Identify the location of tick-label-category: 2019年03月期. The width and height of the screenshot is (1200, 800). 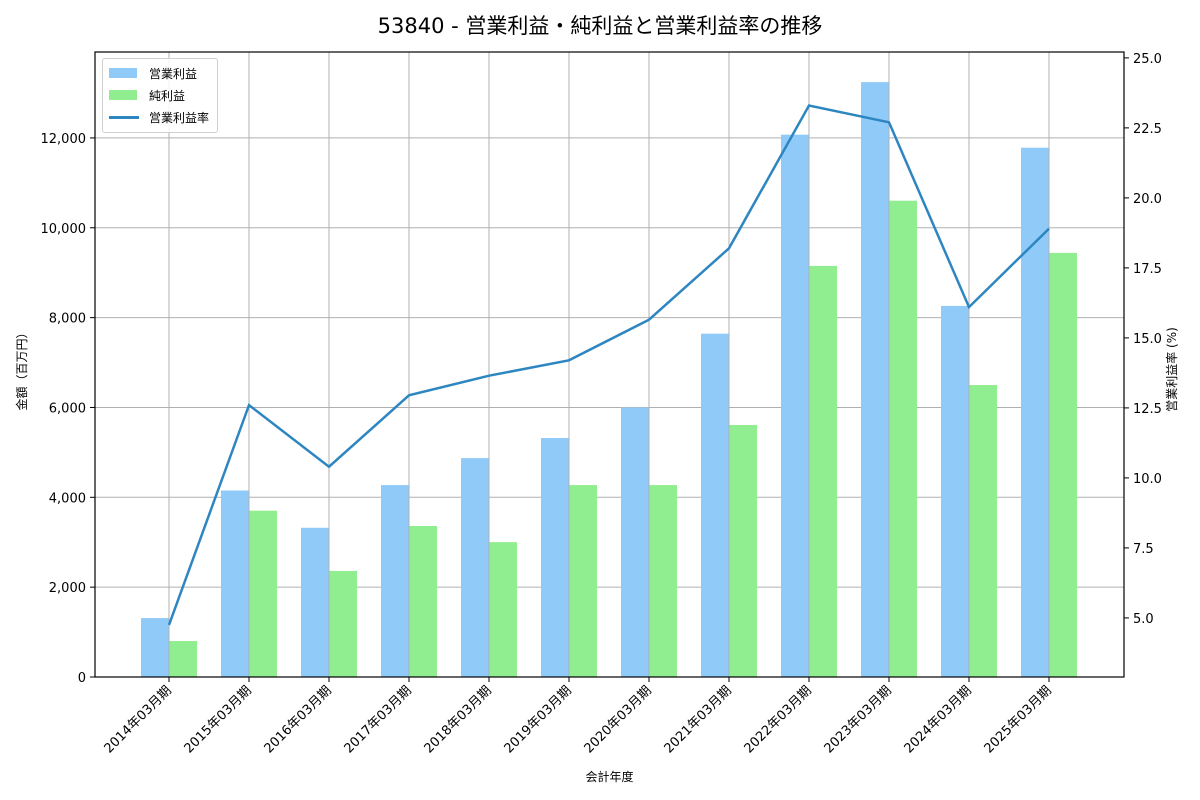
(538, 719).